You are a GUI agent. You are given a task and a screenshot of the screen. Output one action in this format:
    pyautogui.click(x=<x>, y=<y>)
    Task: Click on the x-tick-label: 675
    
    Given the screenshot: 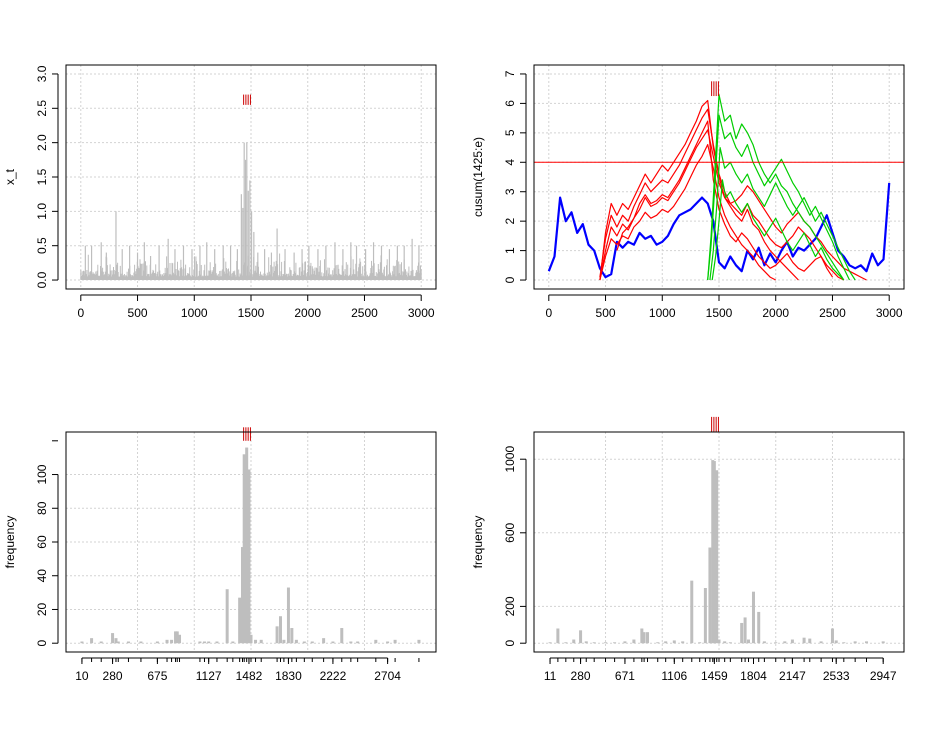 What is the action you would take?
    pyautogui.click(x=157, y=676)
    